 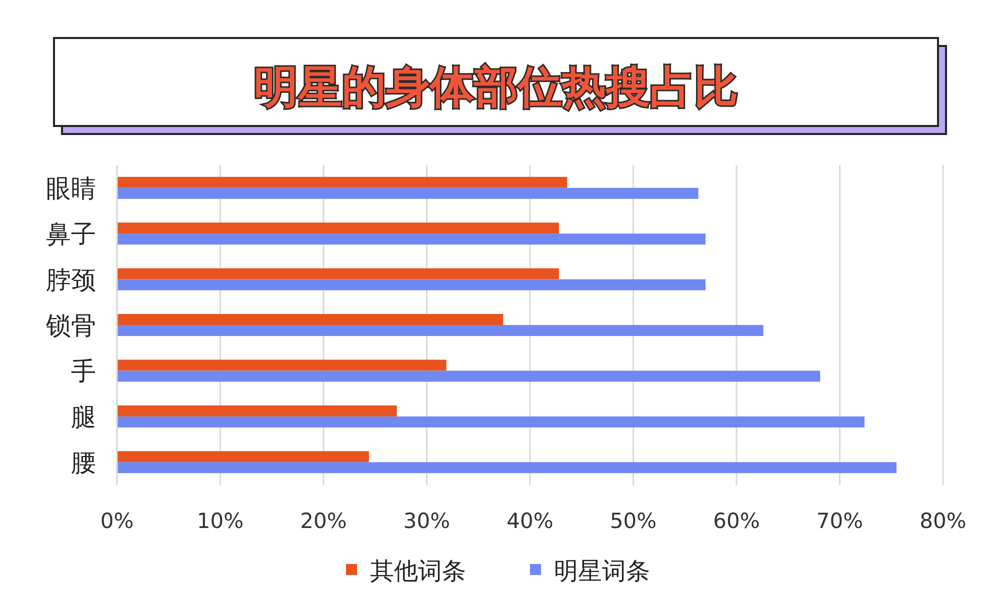 I want to click on x-tick-label: 50%, so click(x=633, y=521).